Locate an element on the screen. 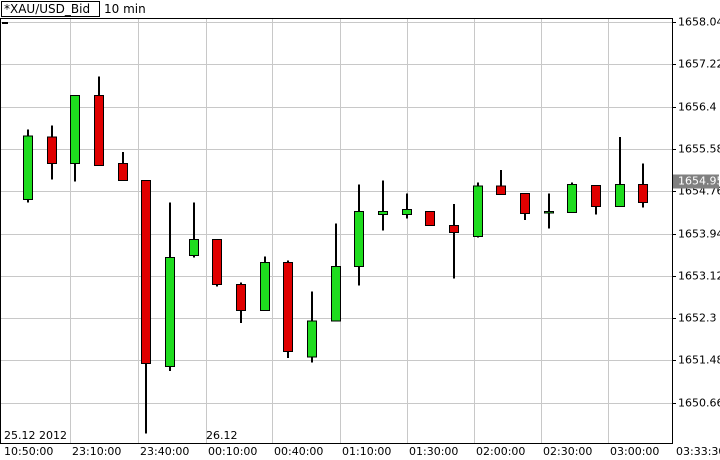 The height and width of the screenshot is (460, 720). y-tick-label: 1655.58 is located at coordinates (699, 149).